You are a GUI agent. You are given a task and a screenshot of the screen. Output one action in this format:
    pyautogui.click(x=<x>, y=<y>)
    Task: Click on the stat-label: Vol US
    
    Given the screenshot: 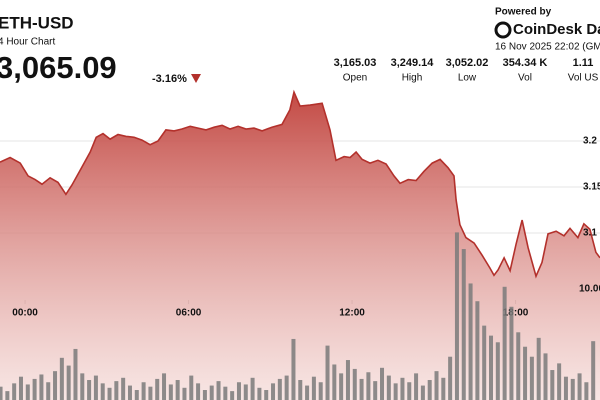 What is the action you would take?
    pyautogui.click(x=583, y=78)
    